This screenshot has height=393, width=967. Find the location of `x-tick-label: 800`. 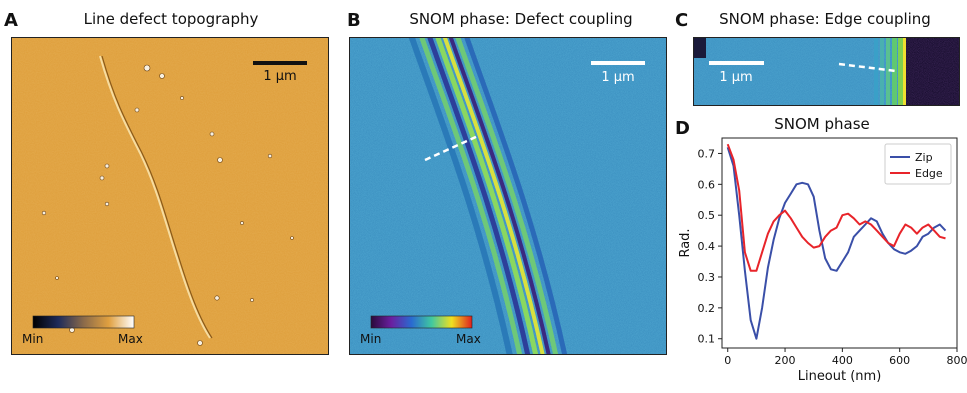

x-tick-label: 800 is located at coordinates (957, 360).